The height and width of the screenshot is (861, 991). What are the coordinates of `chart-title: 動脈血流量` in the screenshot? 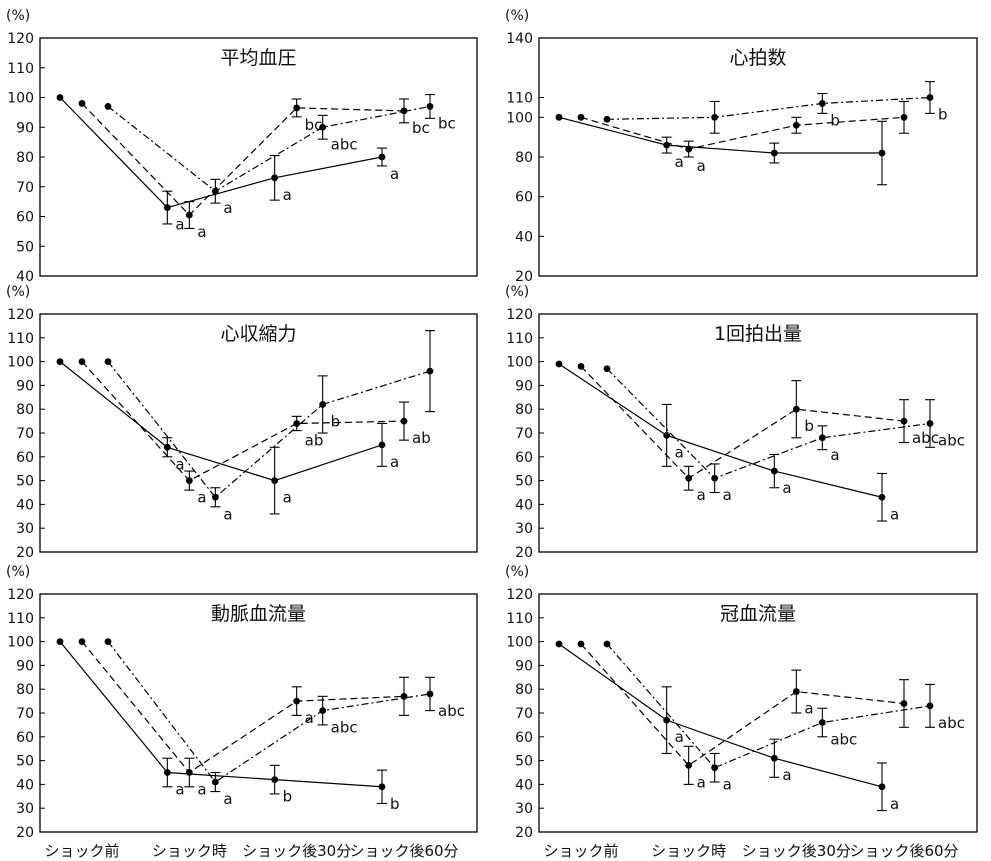 It's located at (258, 614).